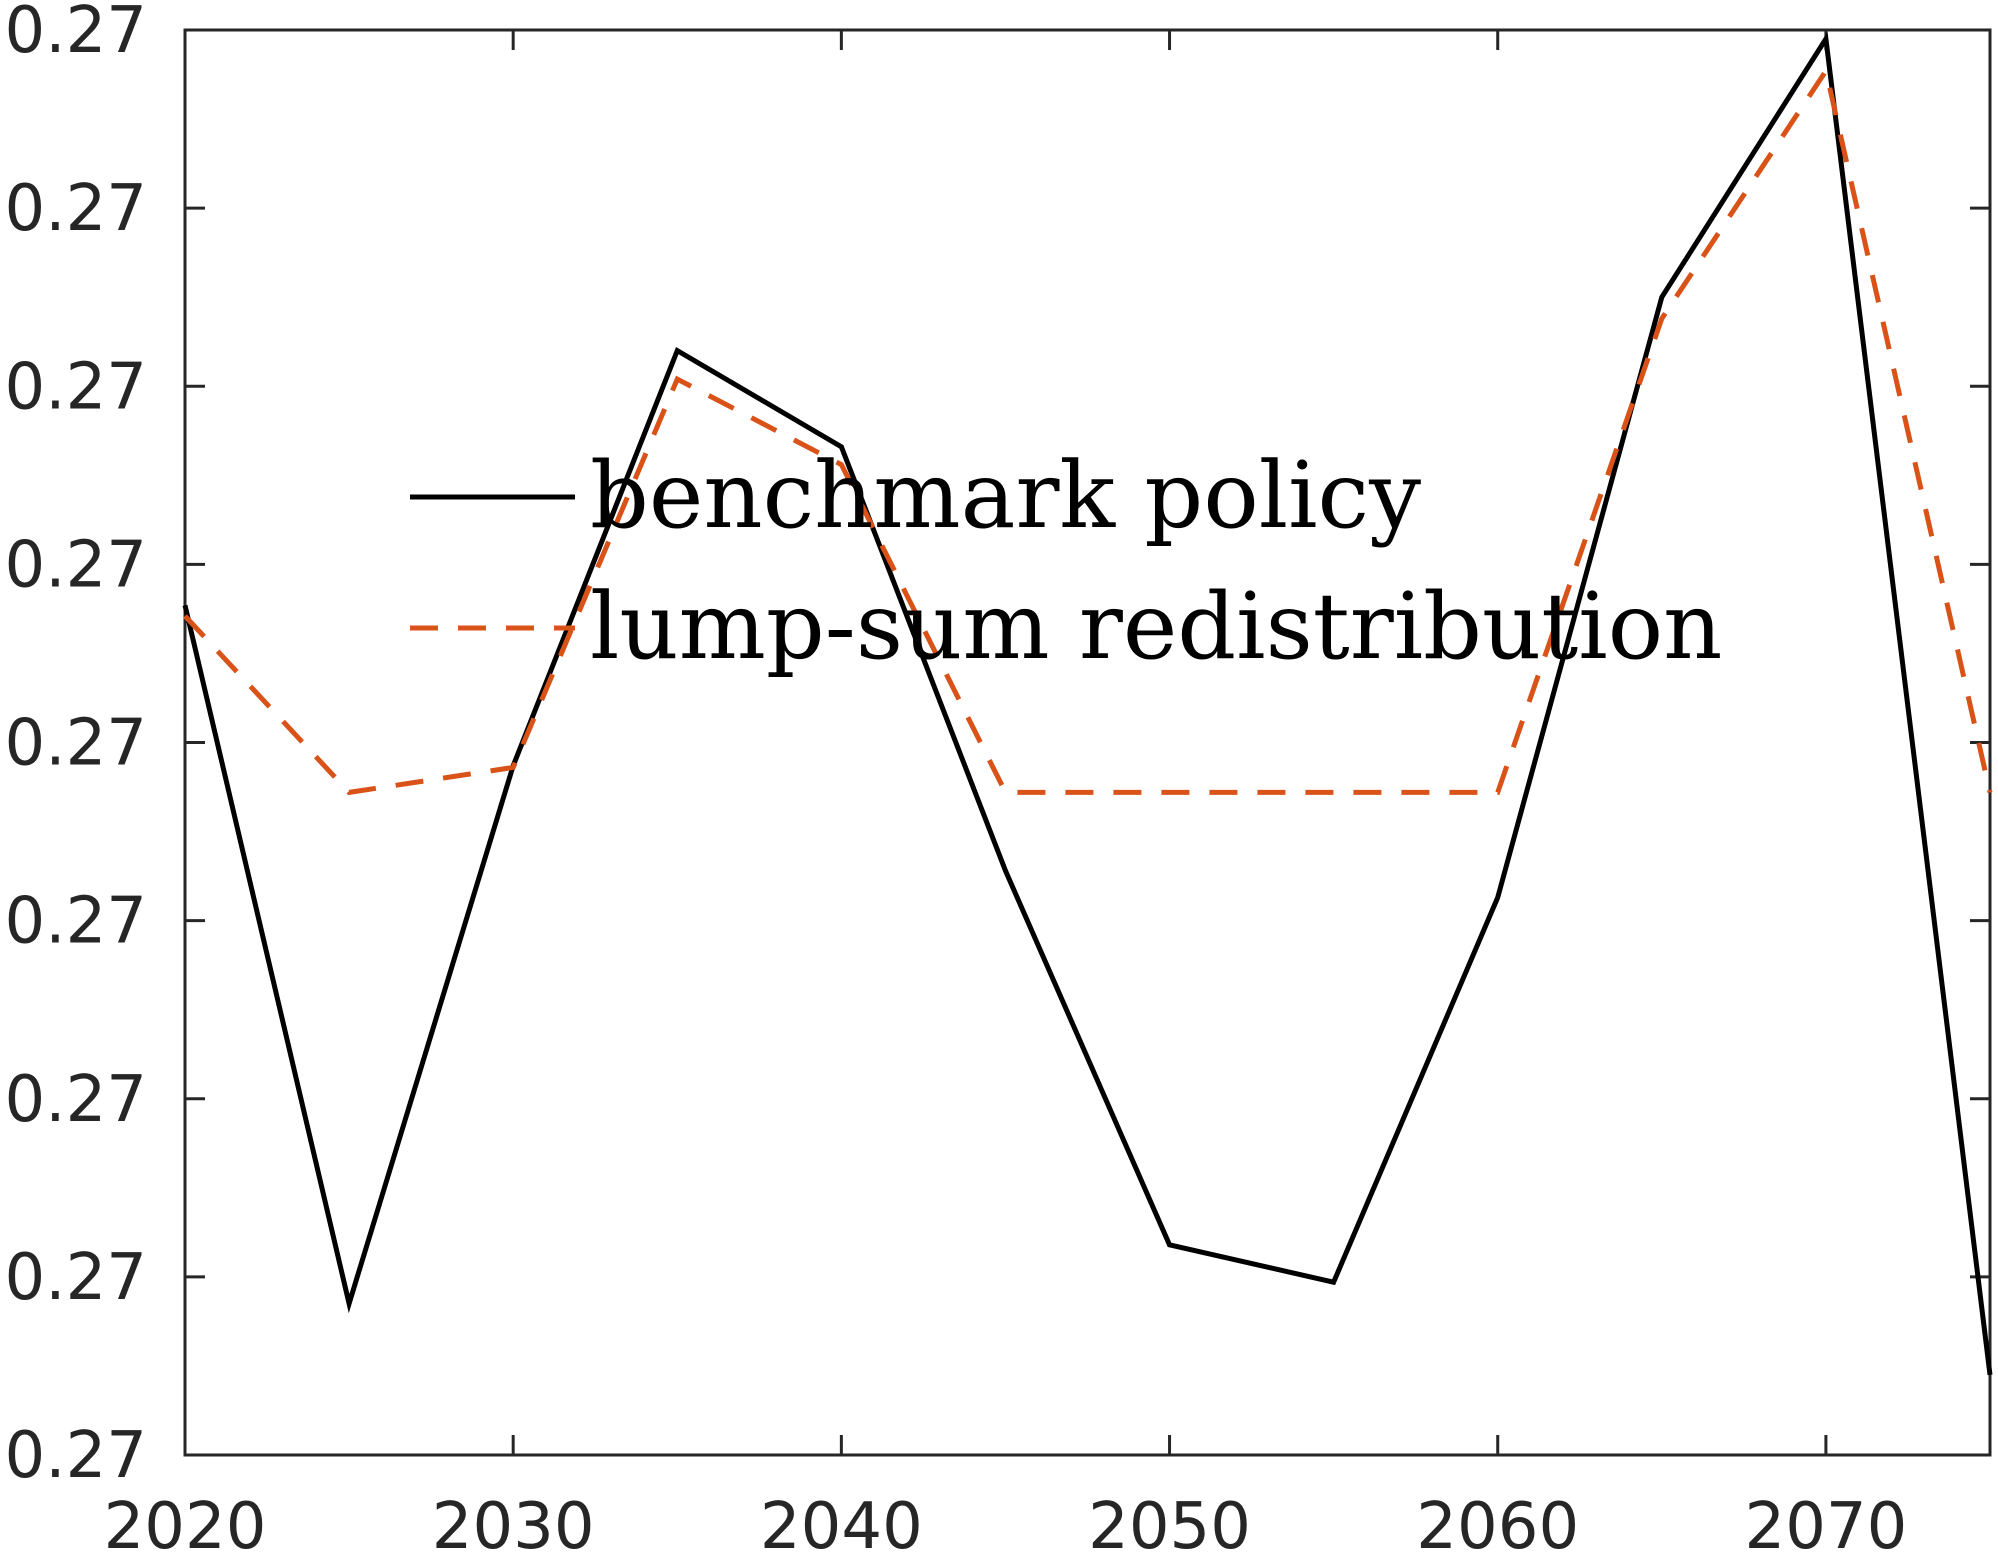 This screenshot has height=1553, width=1998. I want to click on x-tick-label: 2050, so click(1169, 1521).